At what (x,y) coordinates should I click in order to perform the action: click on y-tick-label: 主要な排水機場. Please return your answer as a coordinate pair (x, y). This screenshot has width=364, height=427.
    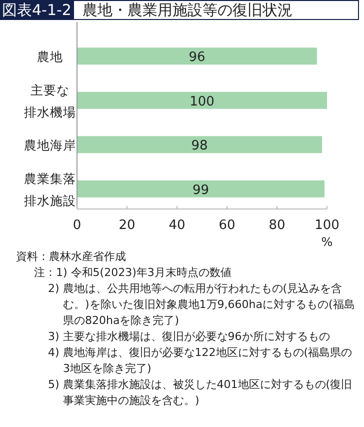
    Looking at the image, I should click on (50, 101).